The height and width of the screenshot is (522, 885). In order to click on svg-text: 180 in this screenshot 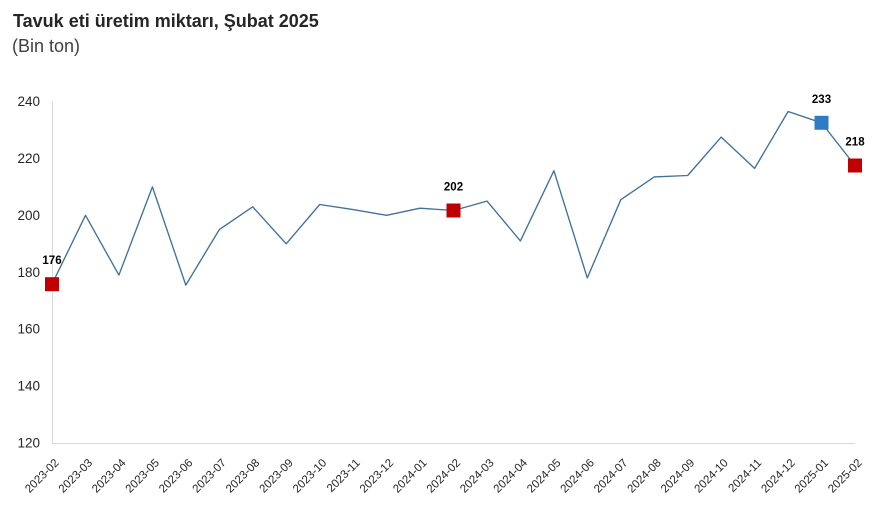, I will do `click(28, 272)`.